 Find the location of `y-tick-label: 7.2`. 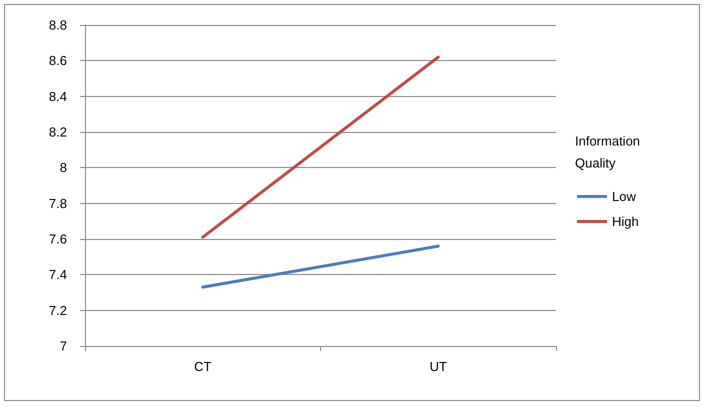

y-tick-label: 7.2 is located at coordinates (57, 310).